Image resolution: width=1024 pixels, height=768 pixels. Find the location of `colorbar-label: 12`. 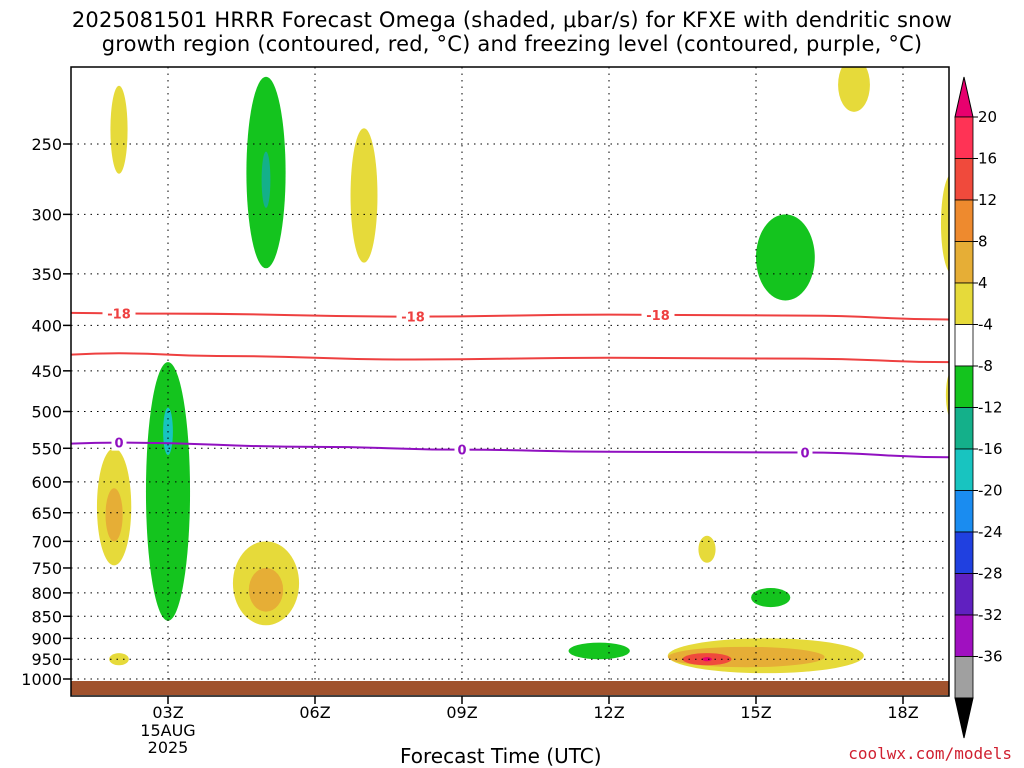

colorbar-label: 12 is located at coordinates (987, 200).